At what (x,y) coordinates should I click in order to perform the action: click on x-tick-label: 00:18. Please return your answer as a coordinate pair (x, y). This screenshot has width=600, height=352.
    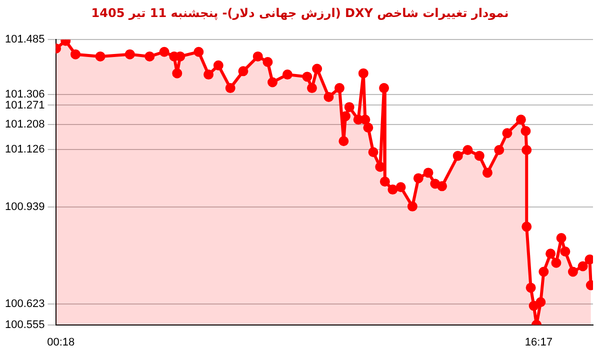
    Looking at the image, I should click on (61, 342).